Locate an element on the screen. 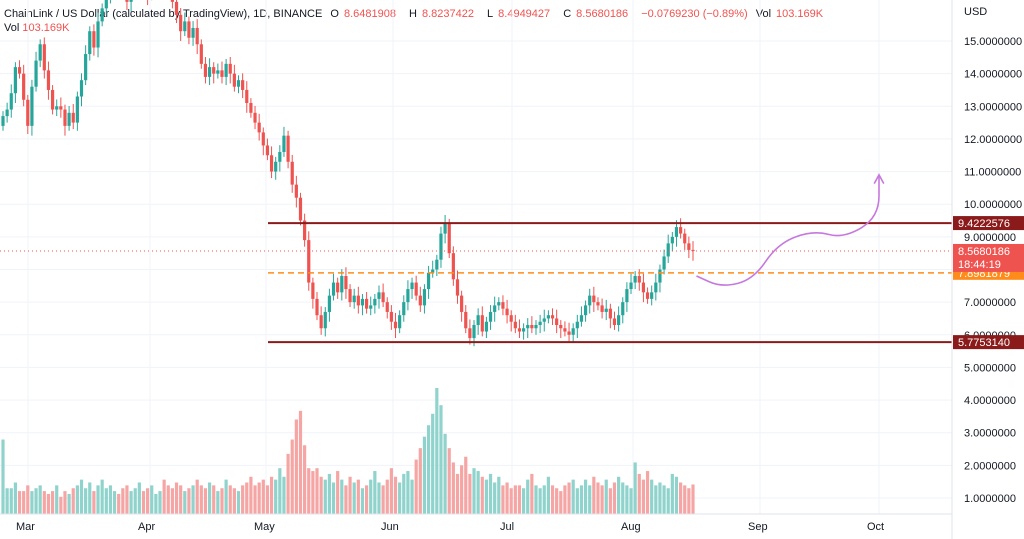 The height and width of the screenshot is (539, 1024). currency-label: USD is located at coordinates (975, 12).